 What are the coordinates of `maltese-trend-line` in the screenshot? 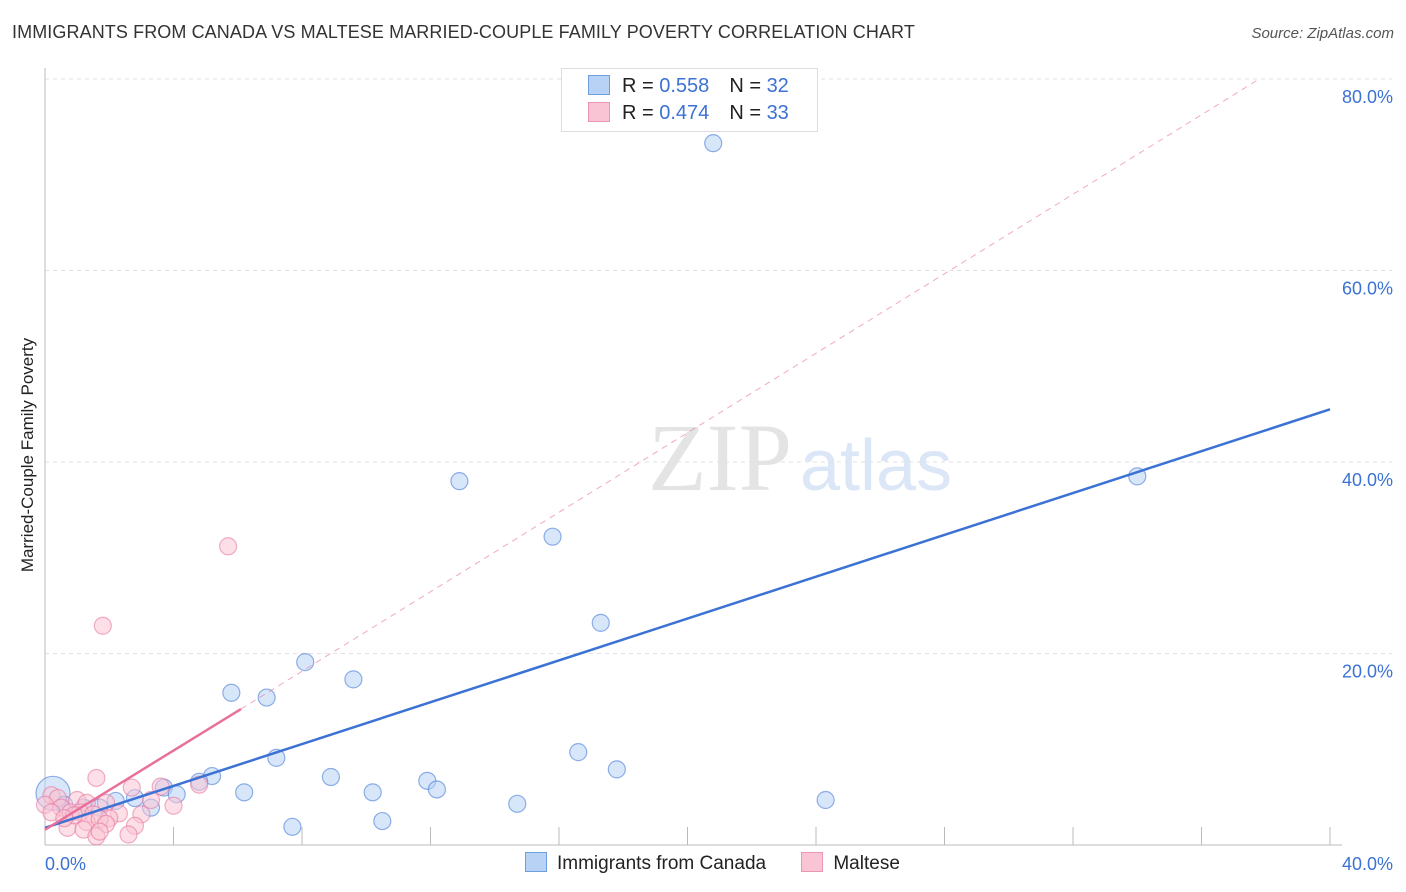 It's located at (143, 769).